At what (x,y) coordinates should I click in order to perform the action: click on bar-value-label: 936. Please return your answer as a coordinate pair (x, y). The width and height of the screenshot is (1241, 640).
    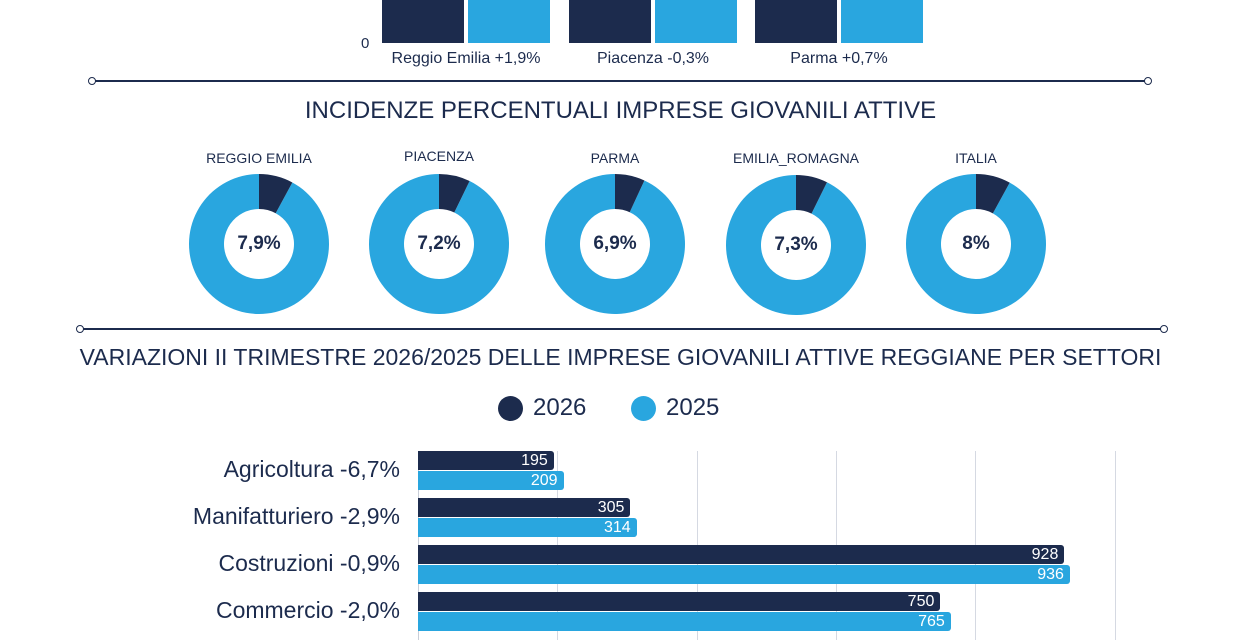
    Looking at the image, I should click on (1050, 574).